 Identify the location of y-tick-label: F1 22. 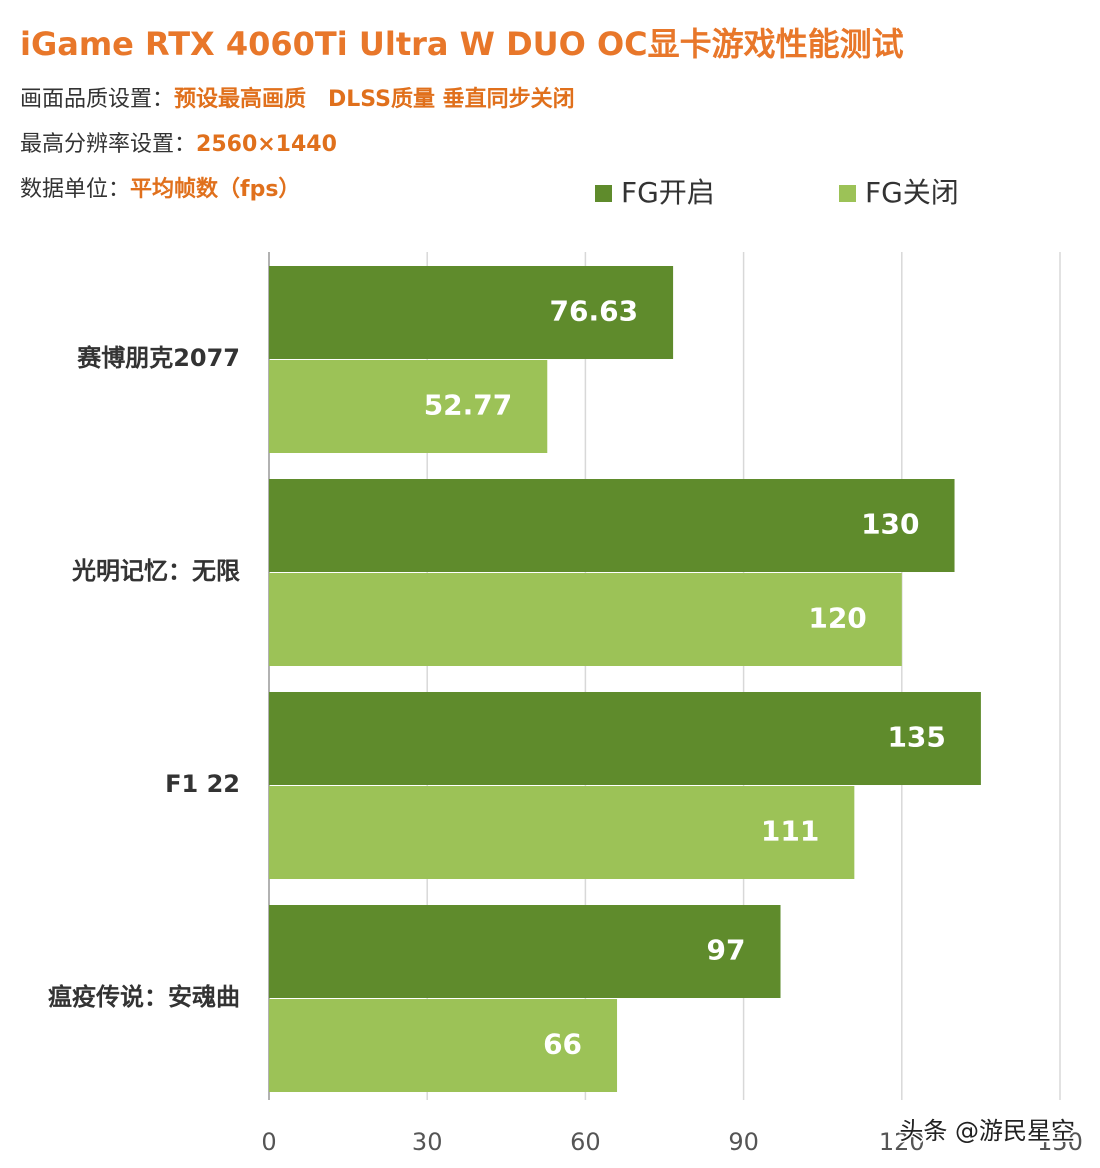
(202, 784).